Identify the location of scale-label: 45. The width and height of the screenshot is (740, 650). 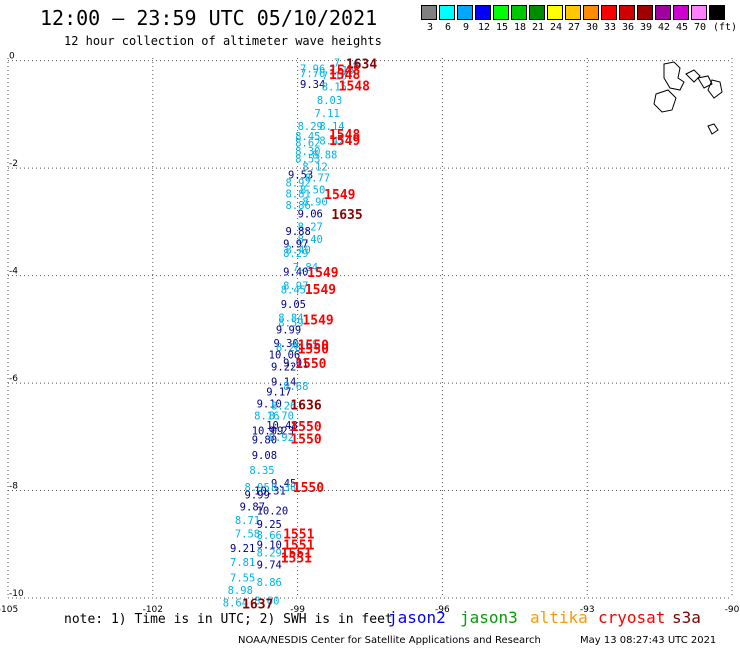
(682, 27).